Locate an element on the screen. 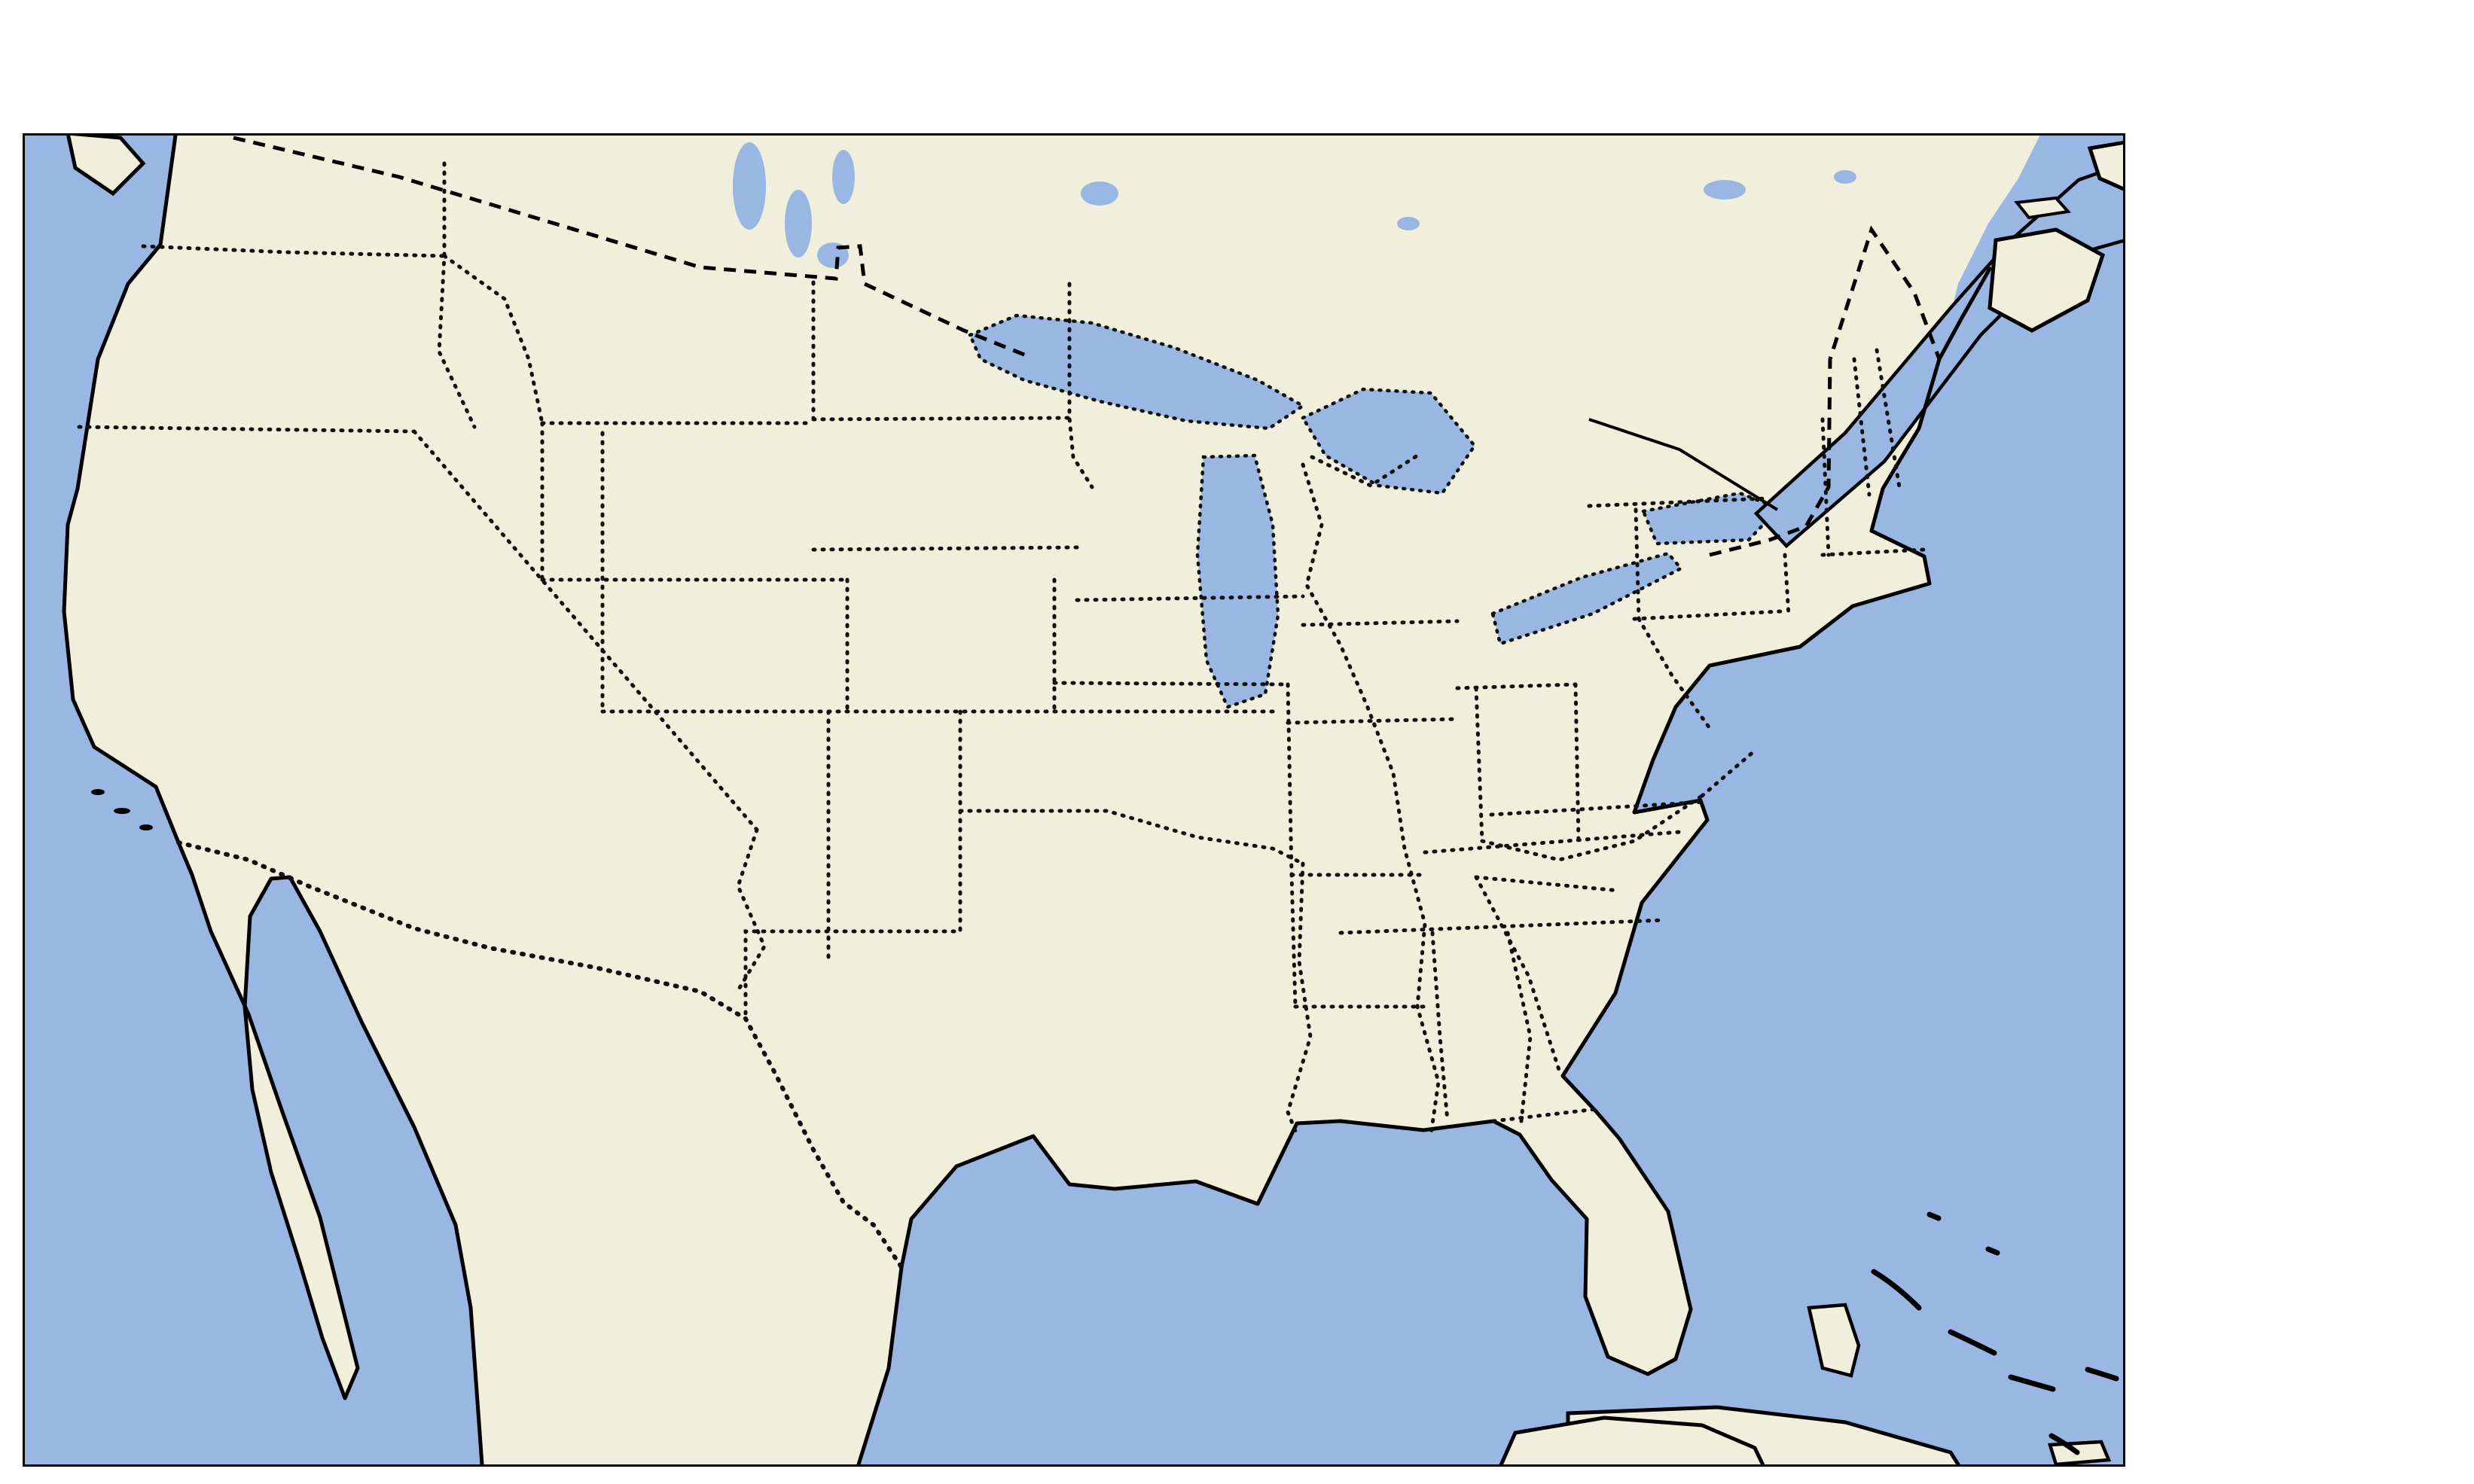 The image size is (2474, 1484). vancouver-island is located at coordinates (106, 165).